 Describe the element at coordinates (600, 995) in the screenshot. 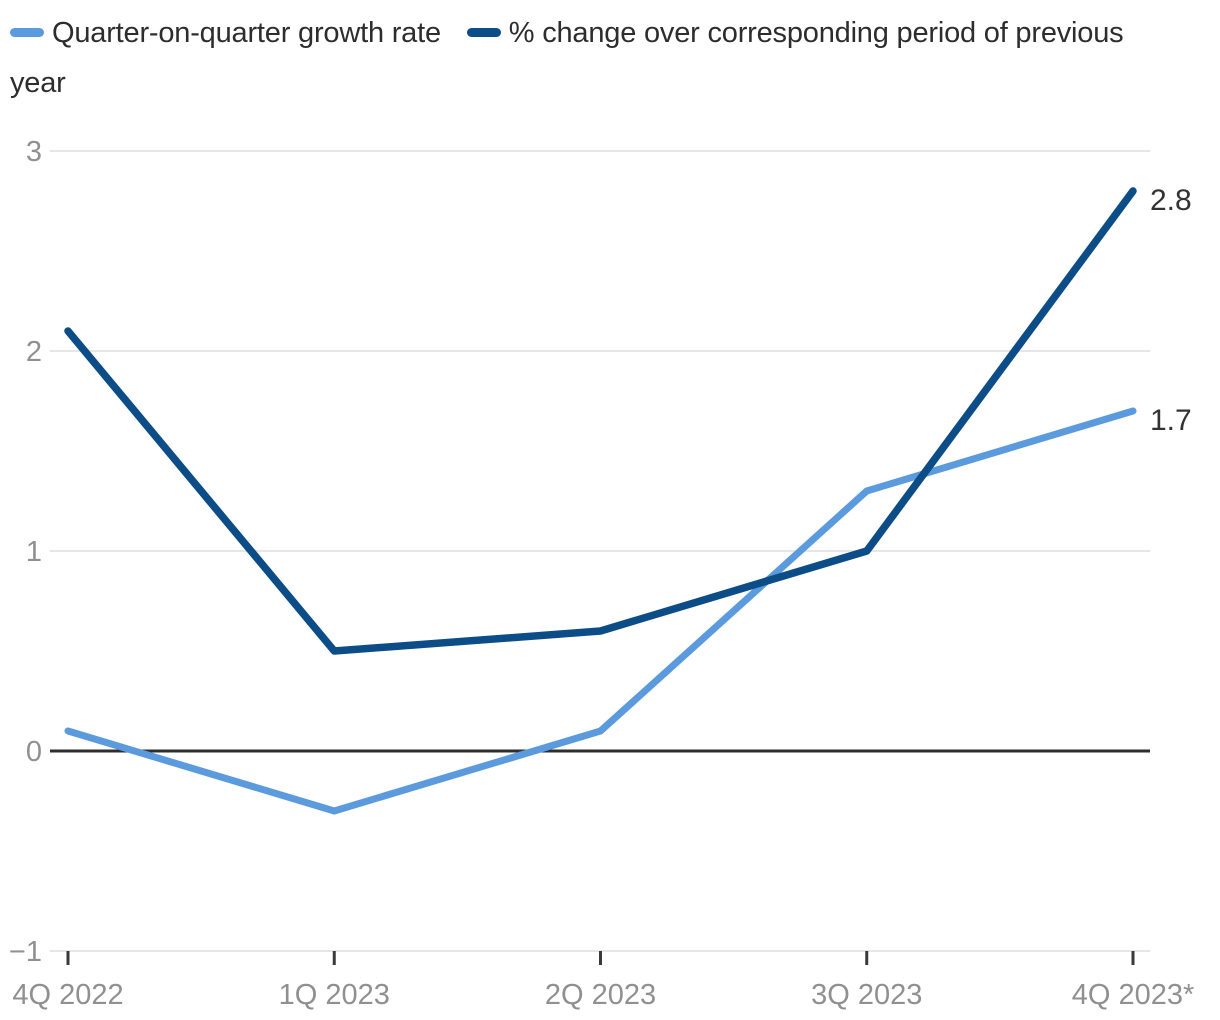

I see `x-axis-tick-label: 2Q 2023` at that location.